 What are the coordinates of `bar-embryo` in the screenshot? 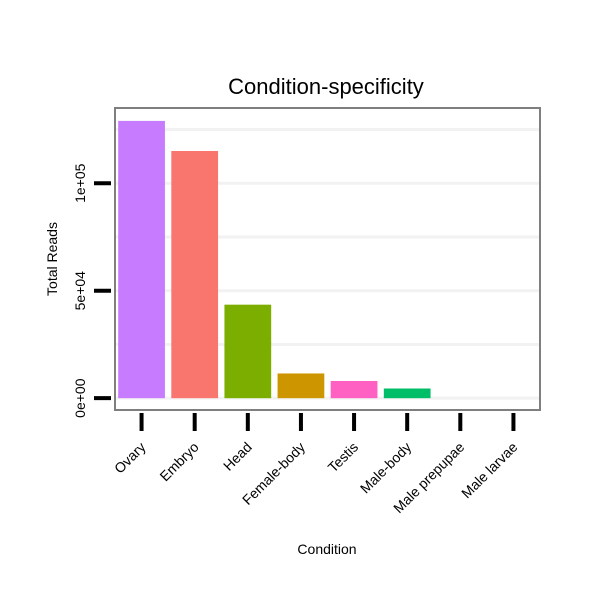 It's located at (195, 274).